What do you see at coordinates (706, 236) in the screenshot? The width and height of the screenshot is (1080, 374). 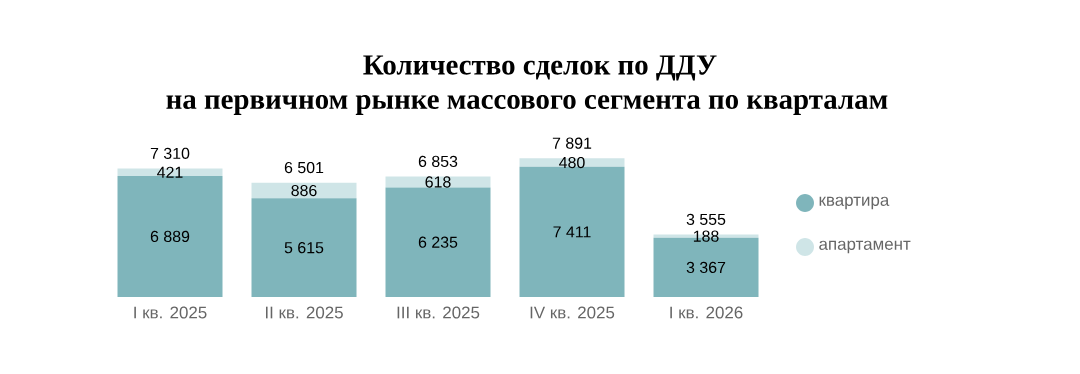 I see `data-label: 188` at bounding box center [706, 236].